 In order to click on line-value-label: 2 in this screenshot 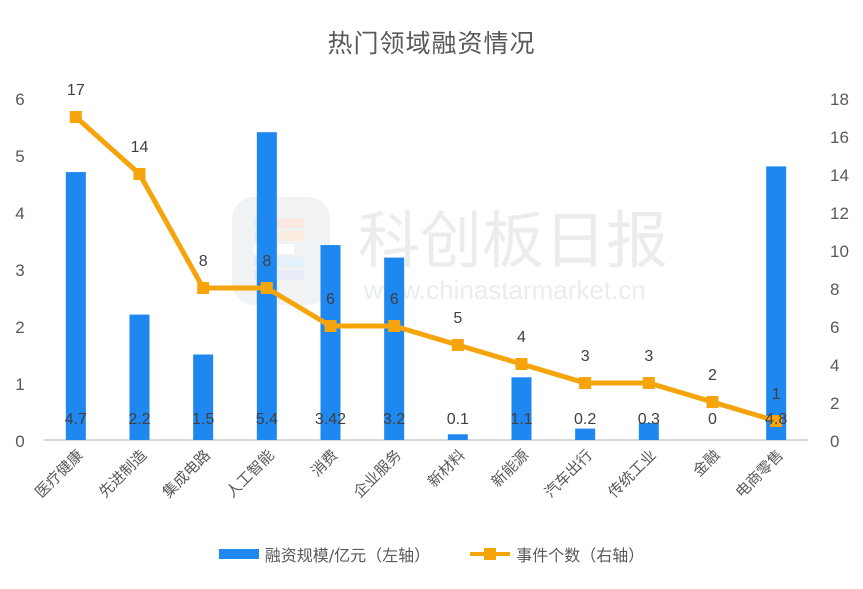, I will do `click(712, 375)`.